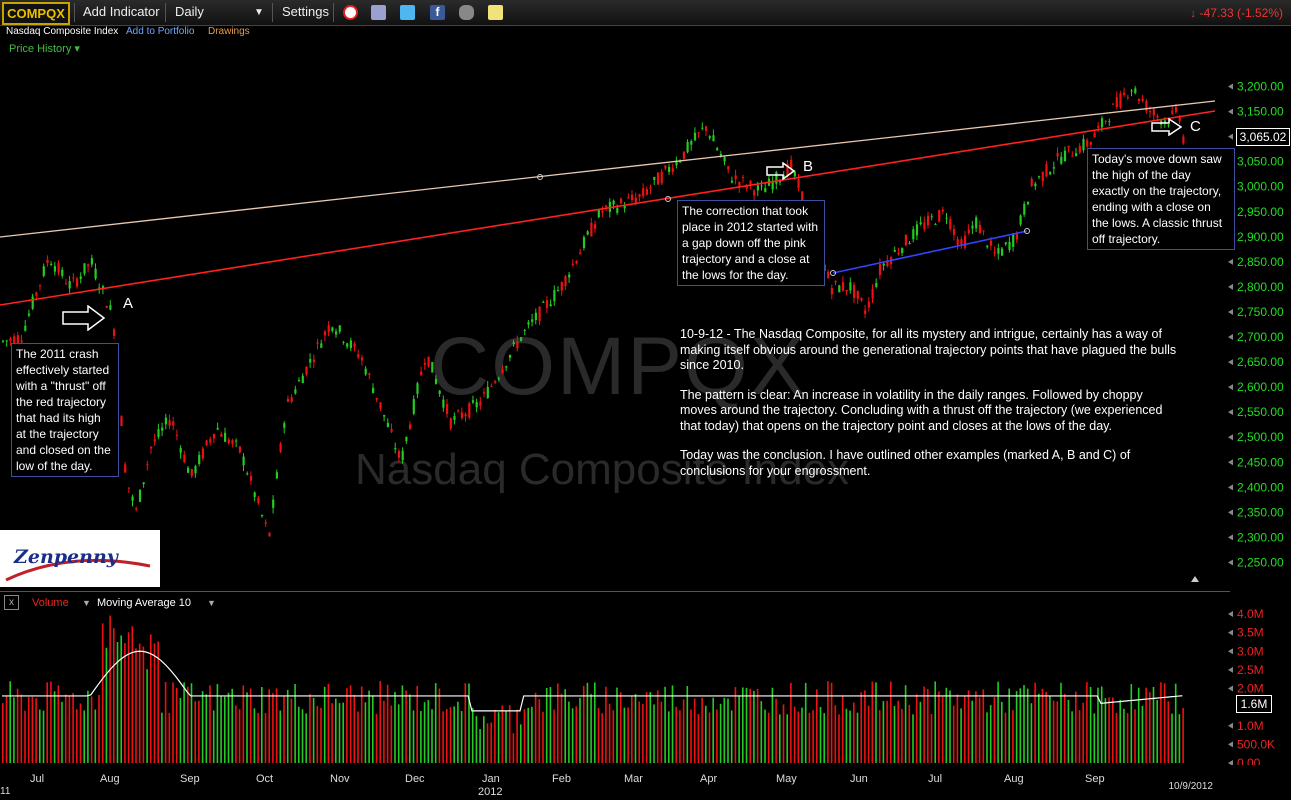 The height and width of the screenshot is (800, 1291). What do you see at coordinates (11, 602) in the screenshot?
I see `close-icon: x` at bounding box center [11, 602].